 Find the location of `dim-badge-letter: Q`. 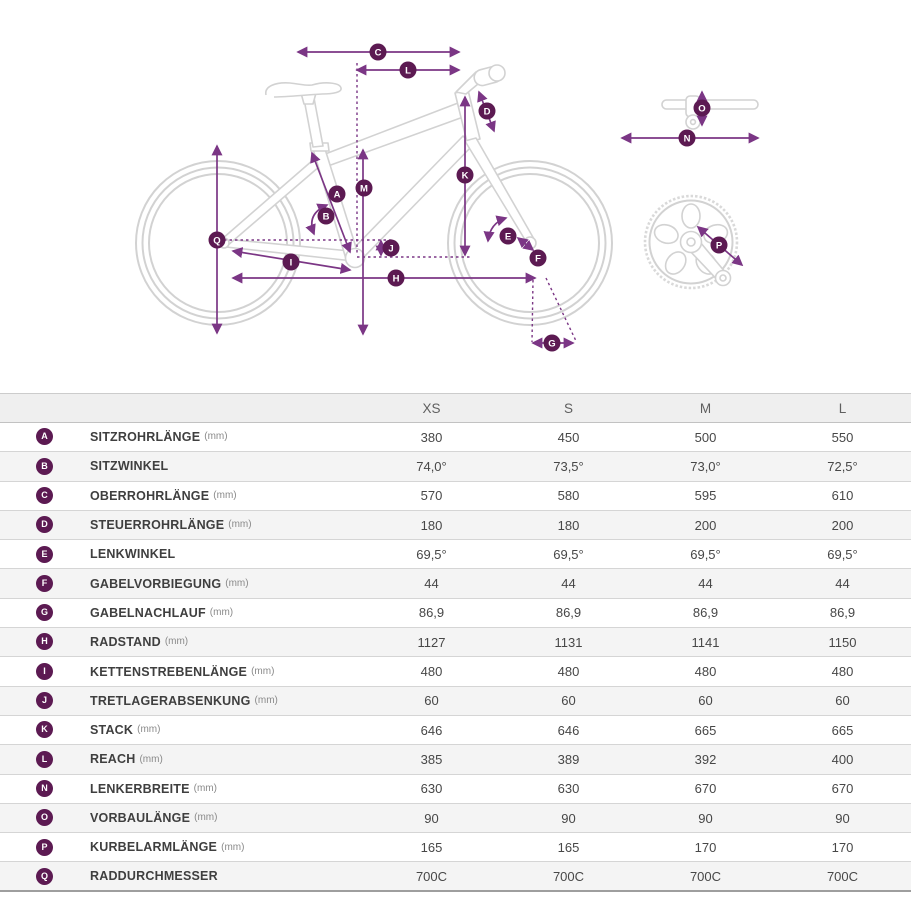

dim-badge-letter: Q is located at coordinates (216, 240).